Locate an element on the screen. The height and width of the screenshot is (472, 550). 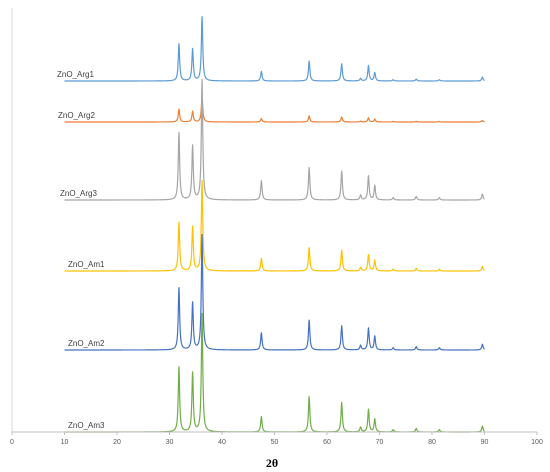
series-line-zno-arg1 is located at coordinates (275, 49).